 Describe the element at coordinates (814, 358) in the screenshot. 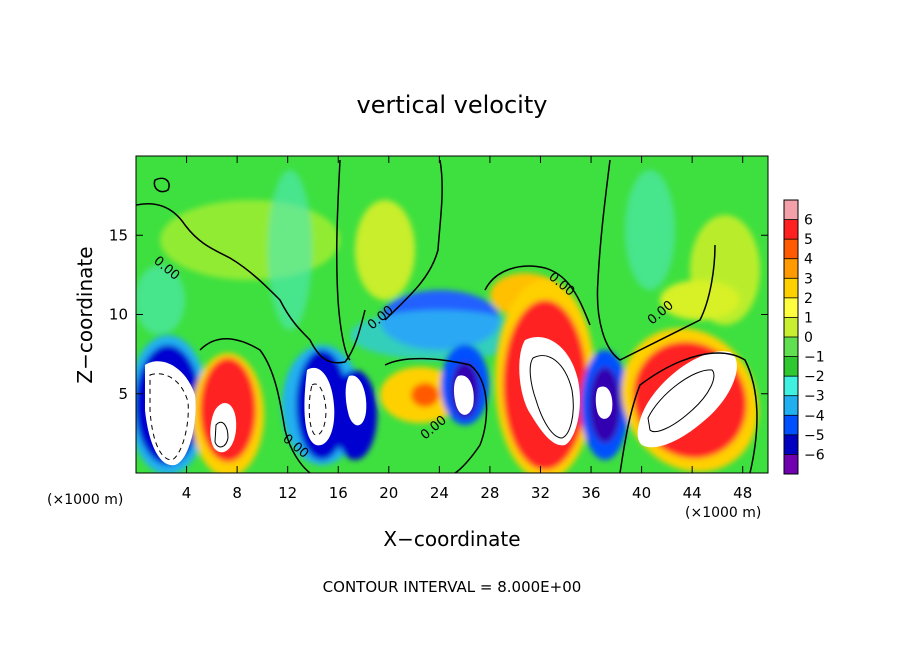

I see `colorbar-tick-label: −1` at that location.